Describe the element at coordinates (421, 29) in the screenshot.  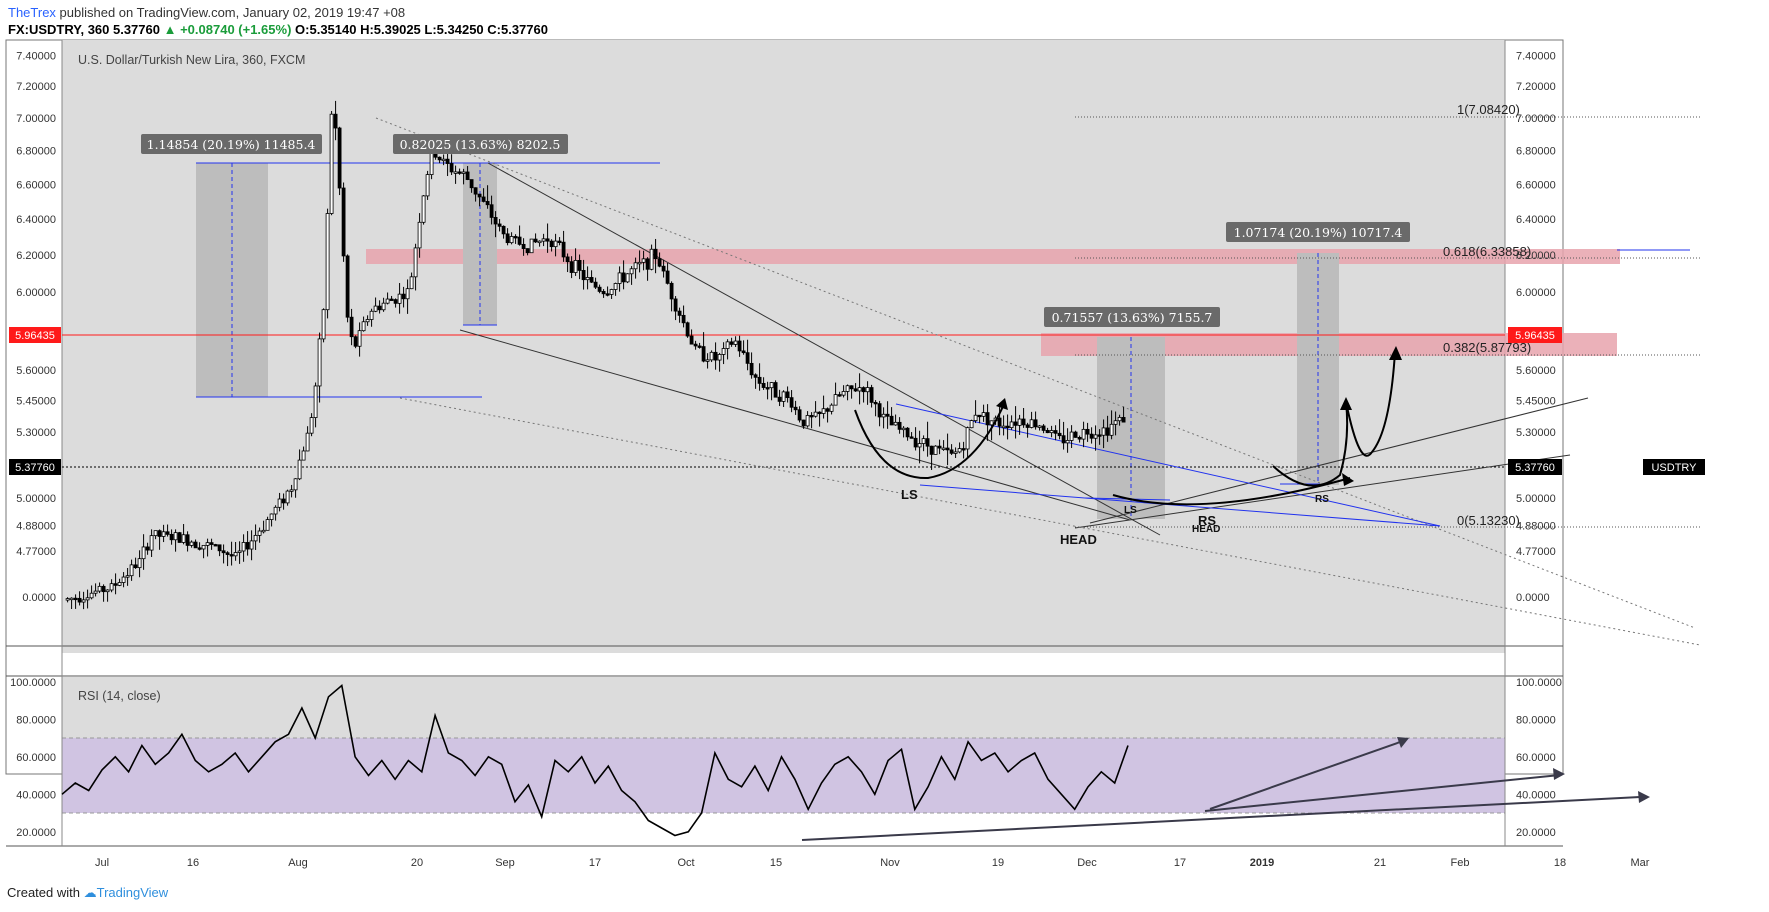
I see `ohlc-values: O:5.35140 H:5.39025 L:5.34250 C:5.37760` at that location.